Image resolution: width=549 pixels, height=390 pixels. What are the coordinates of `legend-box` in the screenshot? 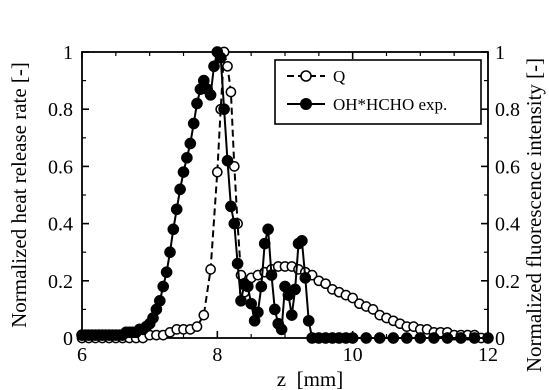 It's located at (378, 92).